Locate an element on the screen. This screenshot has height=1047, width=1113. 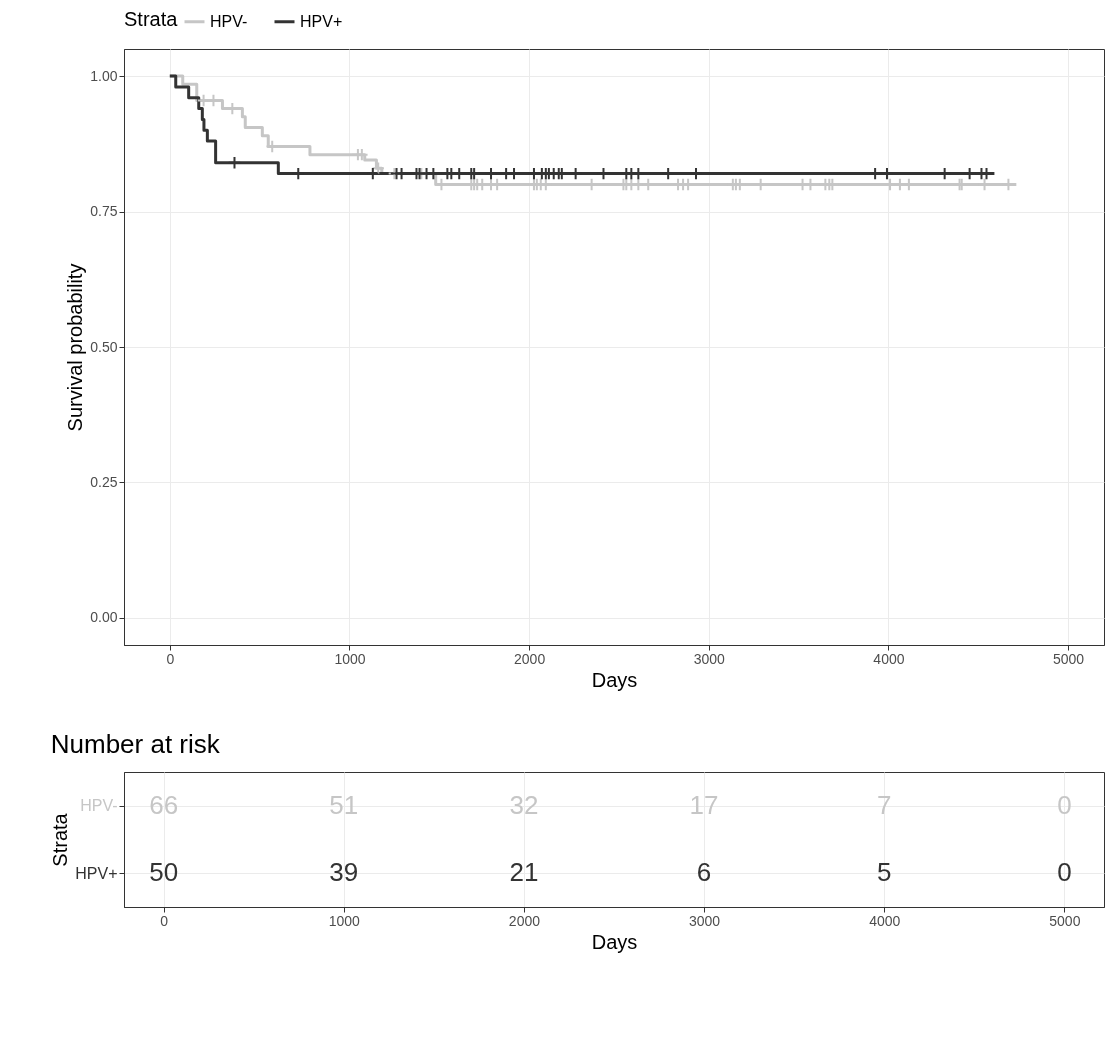
y-tick-label: 0.25 is located at coordinates (104, 481).